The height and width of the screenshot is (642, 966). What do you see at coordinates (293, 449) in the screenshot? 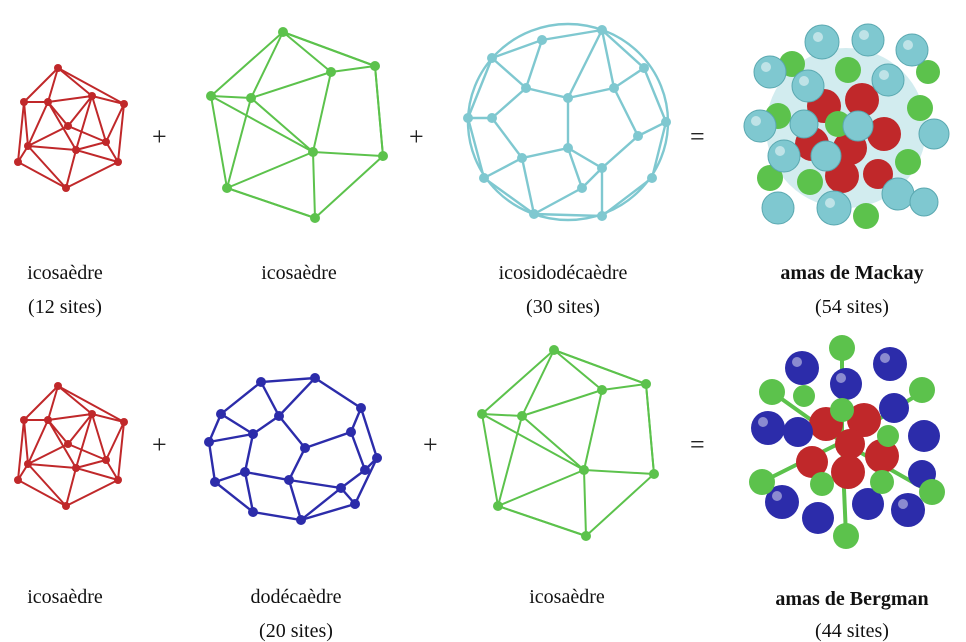
I see `blue-dodecahedron-figure` at bounding box center [293, 449].